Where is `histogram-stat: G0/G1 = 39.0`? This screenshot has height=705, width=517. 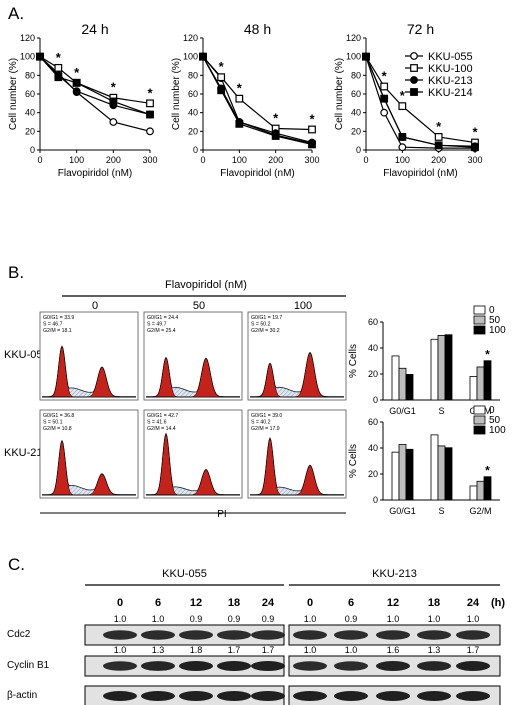 histogram-stat: G0/G1 = 39.0 is located at coordinates (266, 416).